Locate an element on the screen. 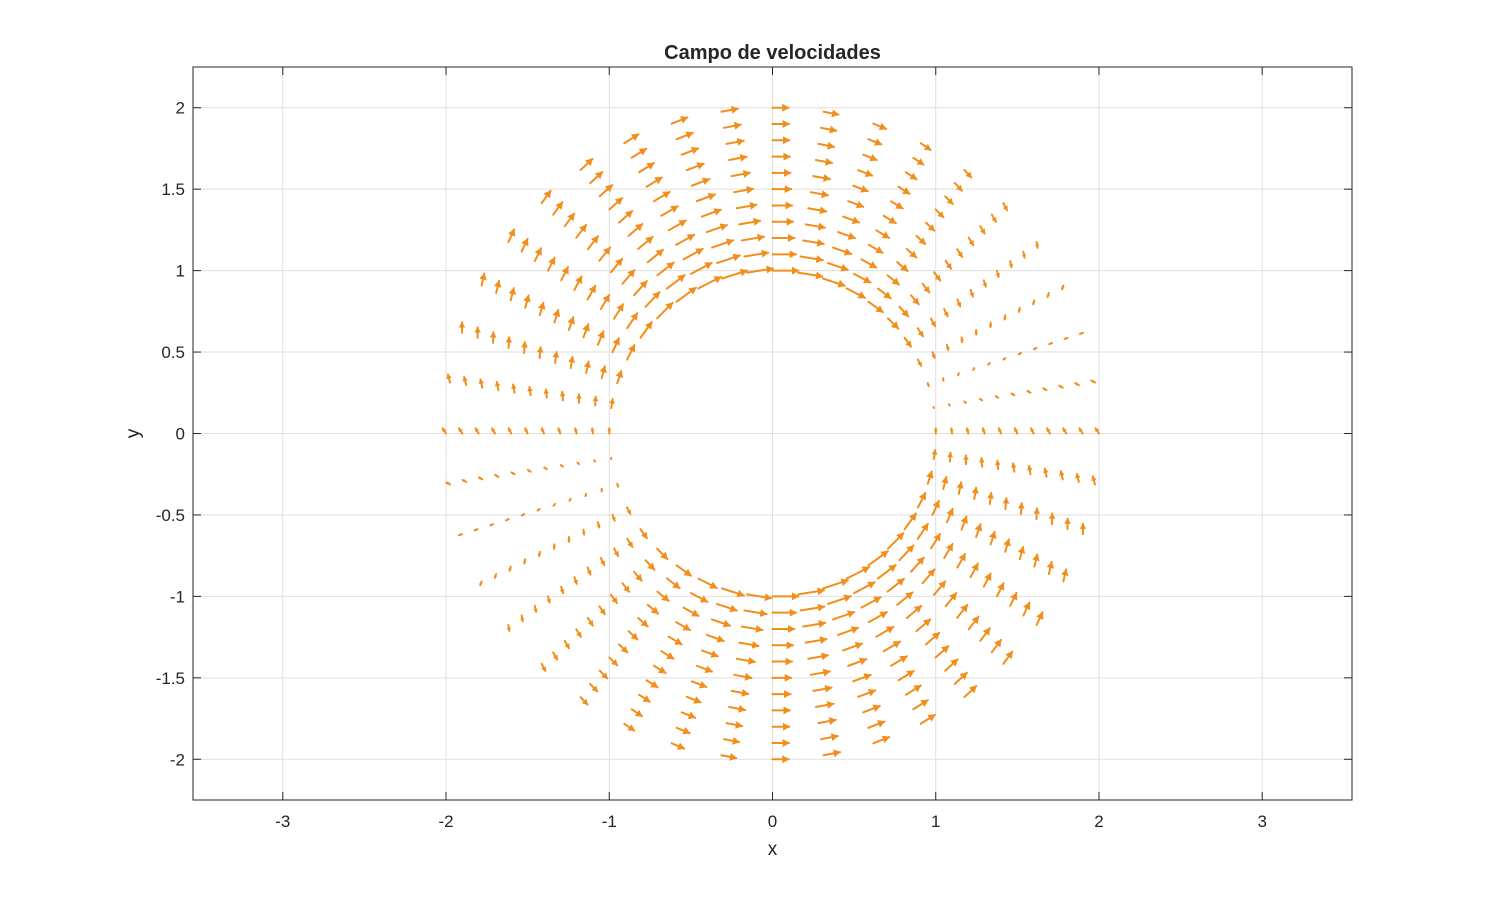 The height and width of the screenshot is (900, 1494). x-tick-label: 1 is located at coordinates (935, 821).